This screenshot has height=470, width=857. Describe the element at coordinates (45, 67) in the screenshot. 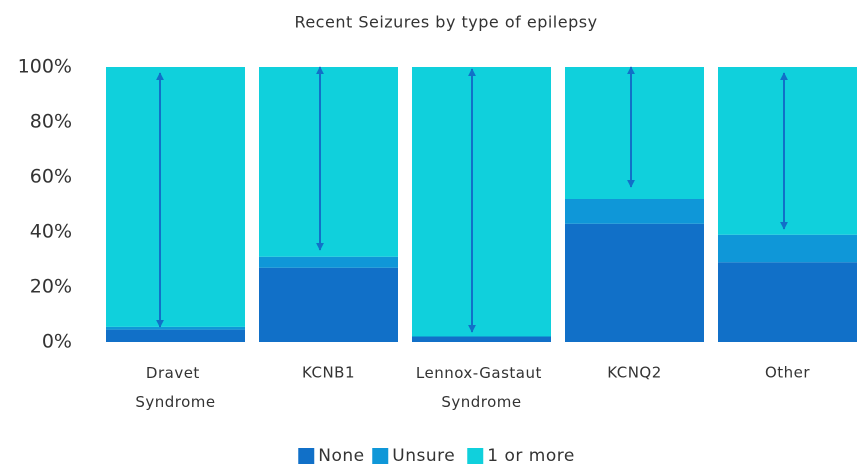

I see `y-tick-label: 100%` at that location.